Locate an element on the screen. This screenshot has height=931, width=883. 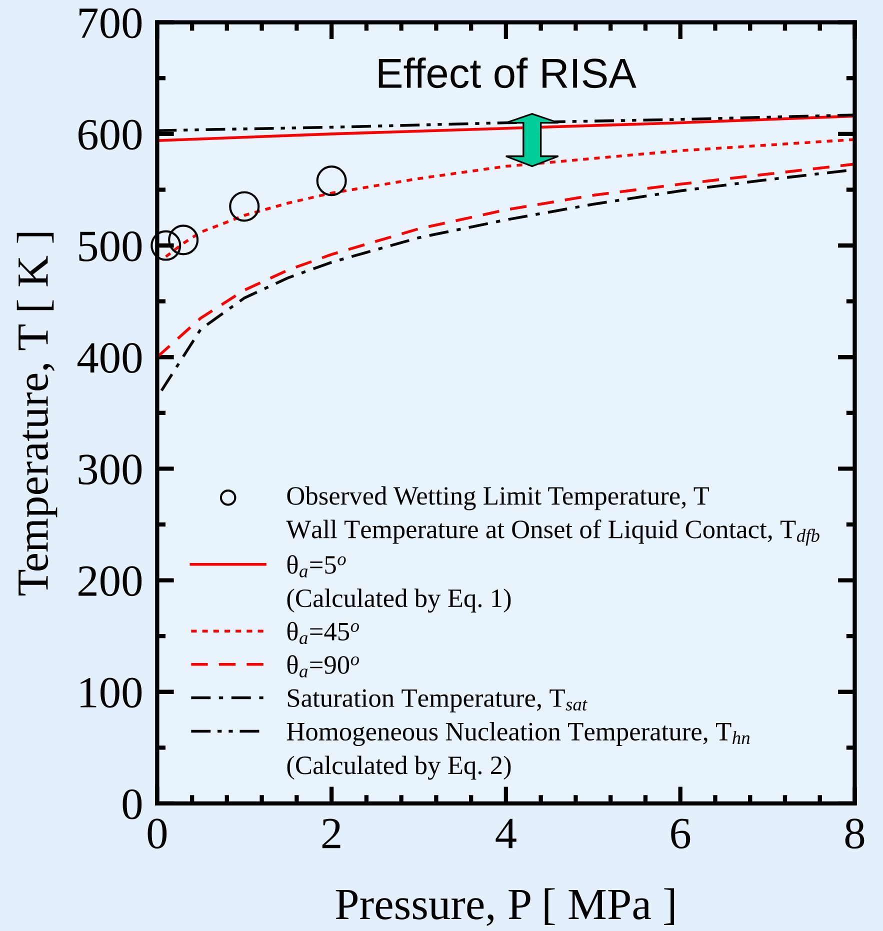
x-tick-label: 0 is located at coordinates (157, 833).